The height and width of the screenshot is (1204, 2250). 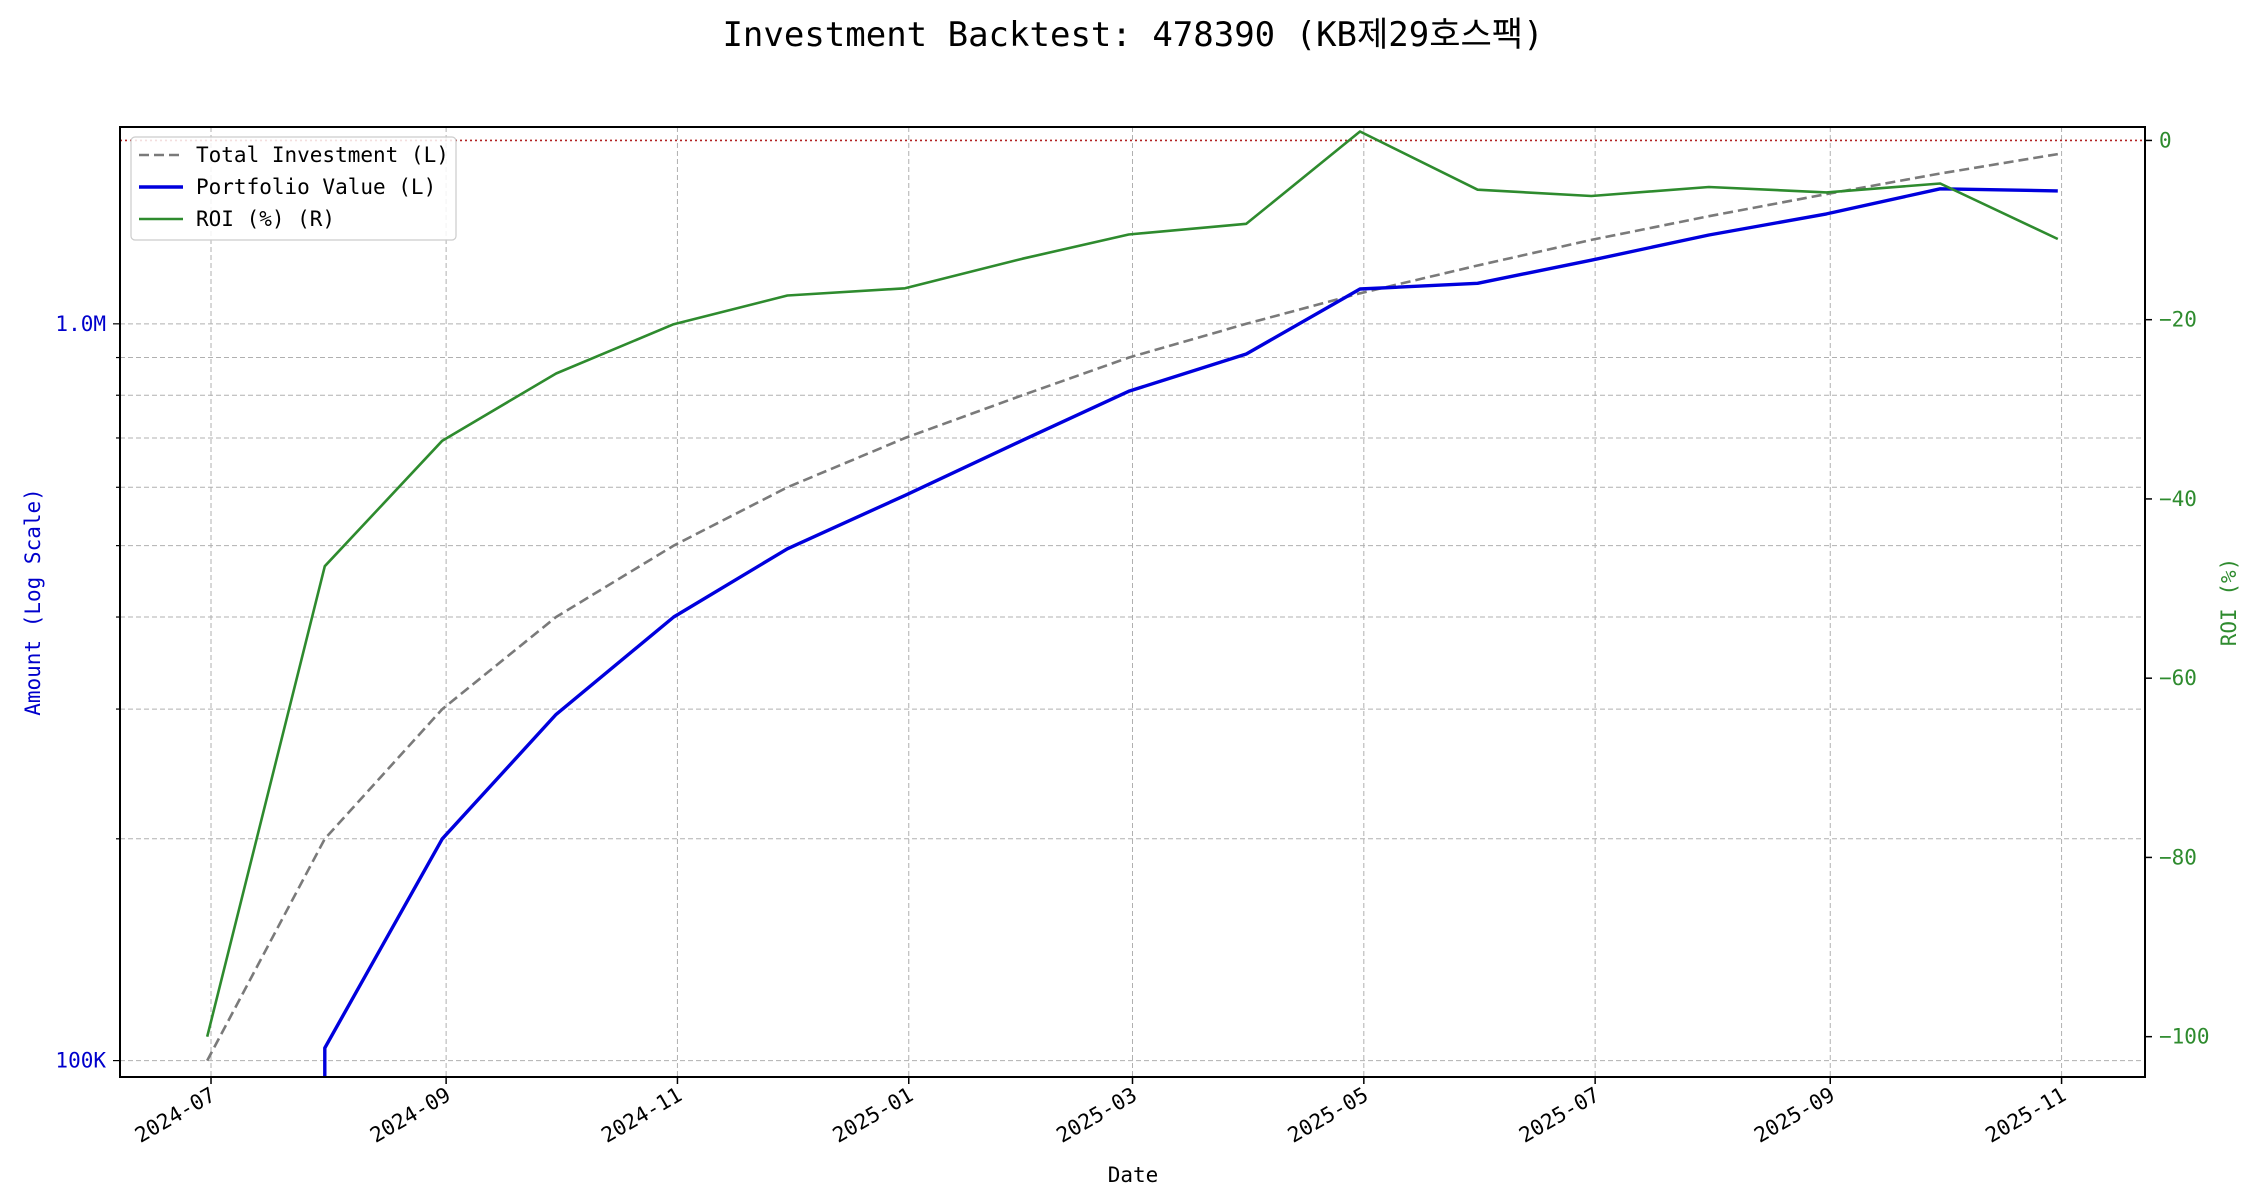 What do you see at coordinates (33, 602) in the screenshot?
I see `left-axis-label: Amount (Log Scale)` at bounding box center [33, 602].